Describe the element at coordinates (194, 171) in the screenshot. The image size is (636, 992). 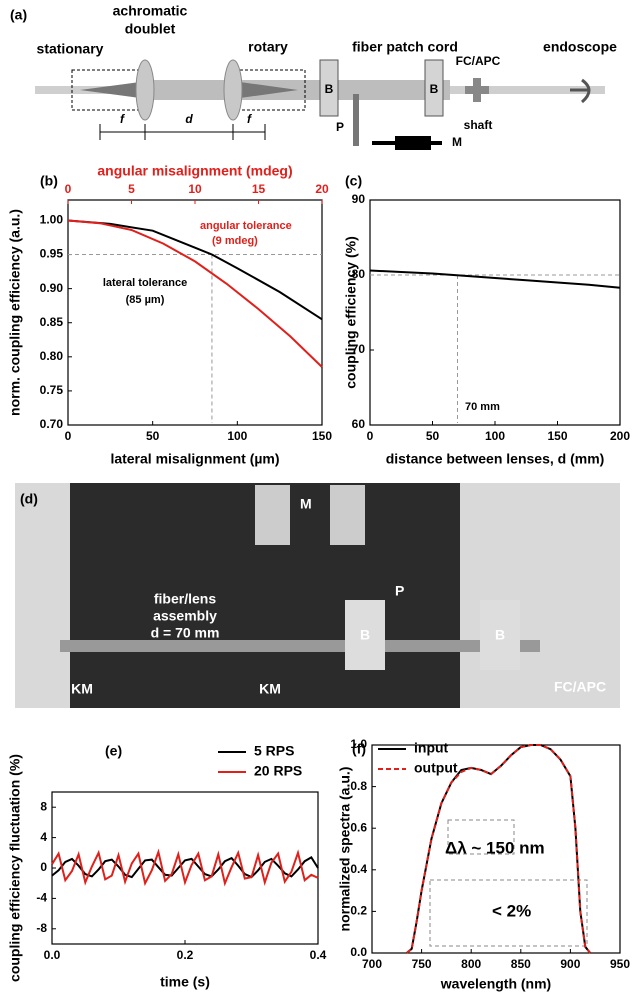
I see `x2-axis-label: angular misalignment (mdeg)` at that location.